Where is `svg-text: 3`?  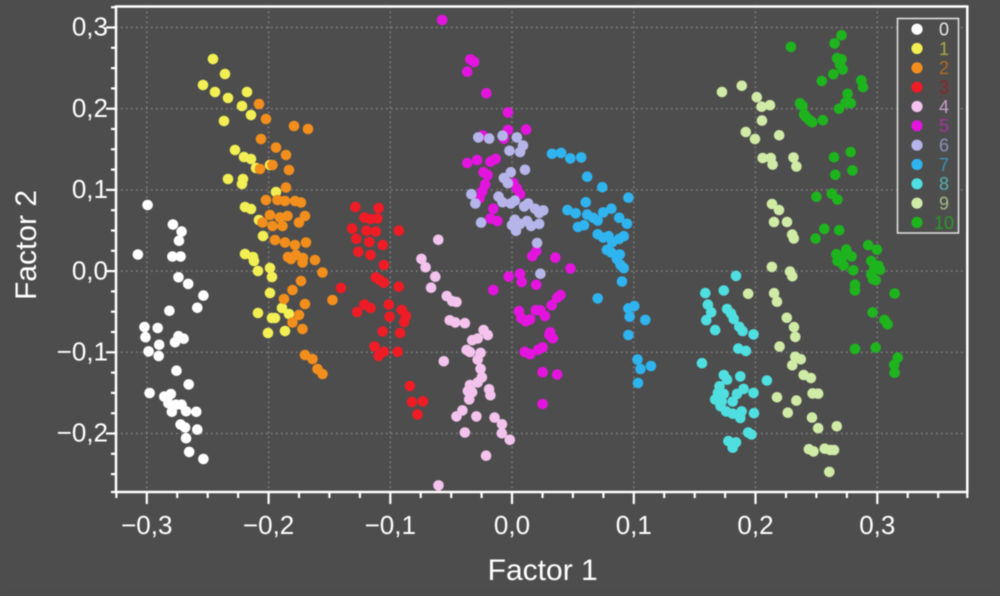
svg-text: 3 is located at coordinates (944, 88).